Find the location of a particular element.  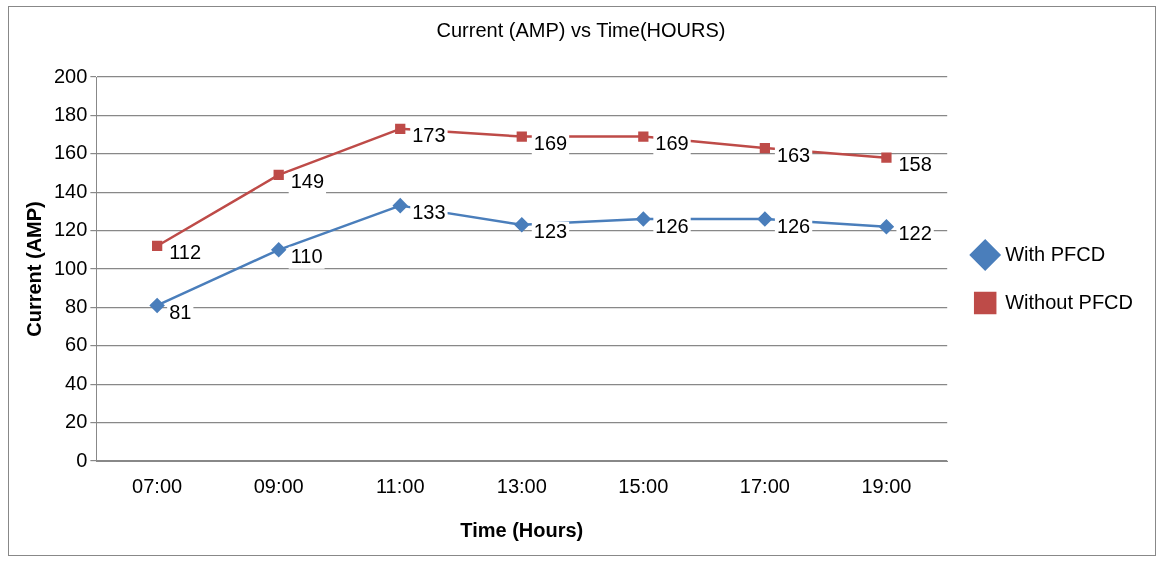

y-tick-label: 180 is located at coordinates (70, 113).